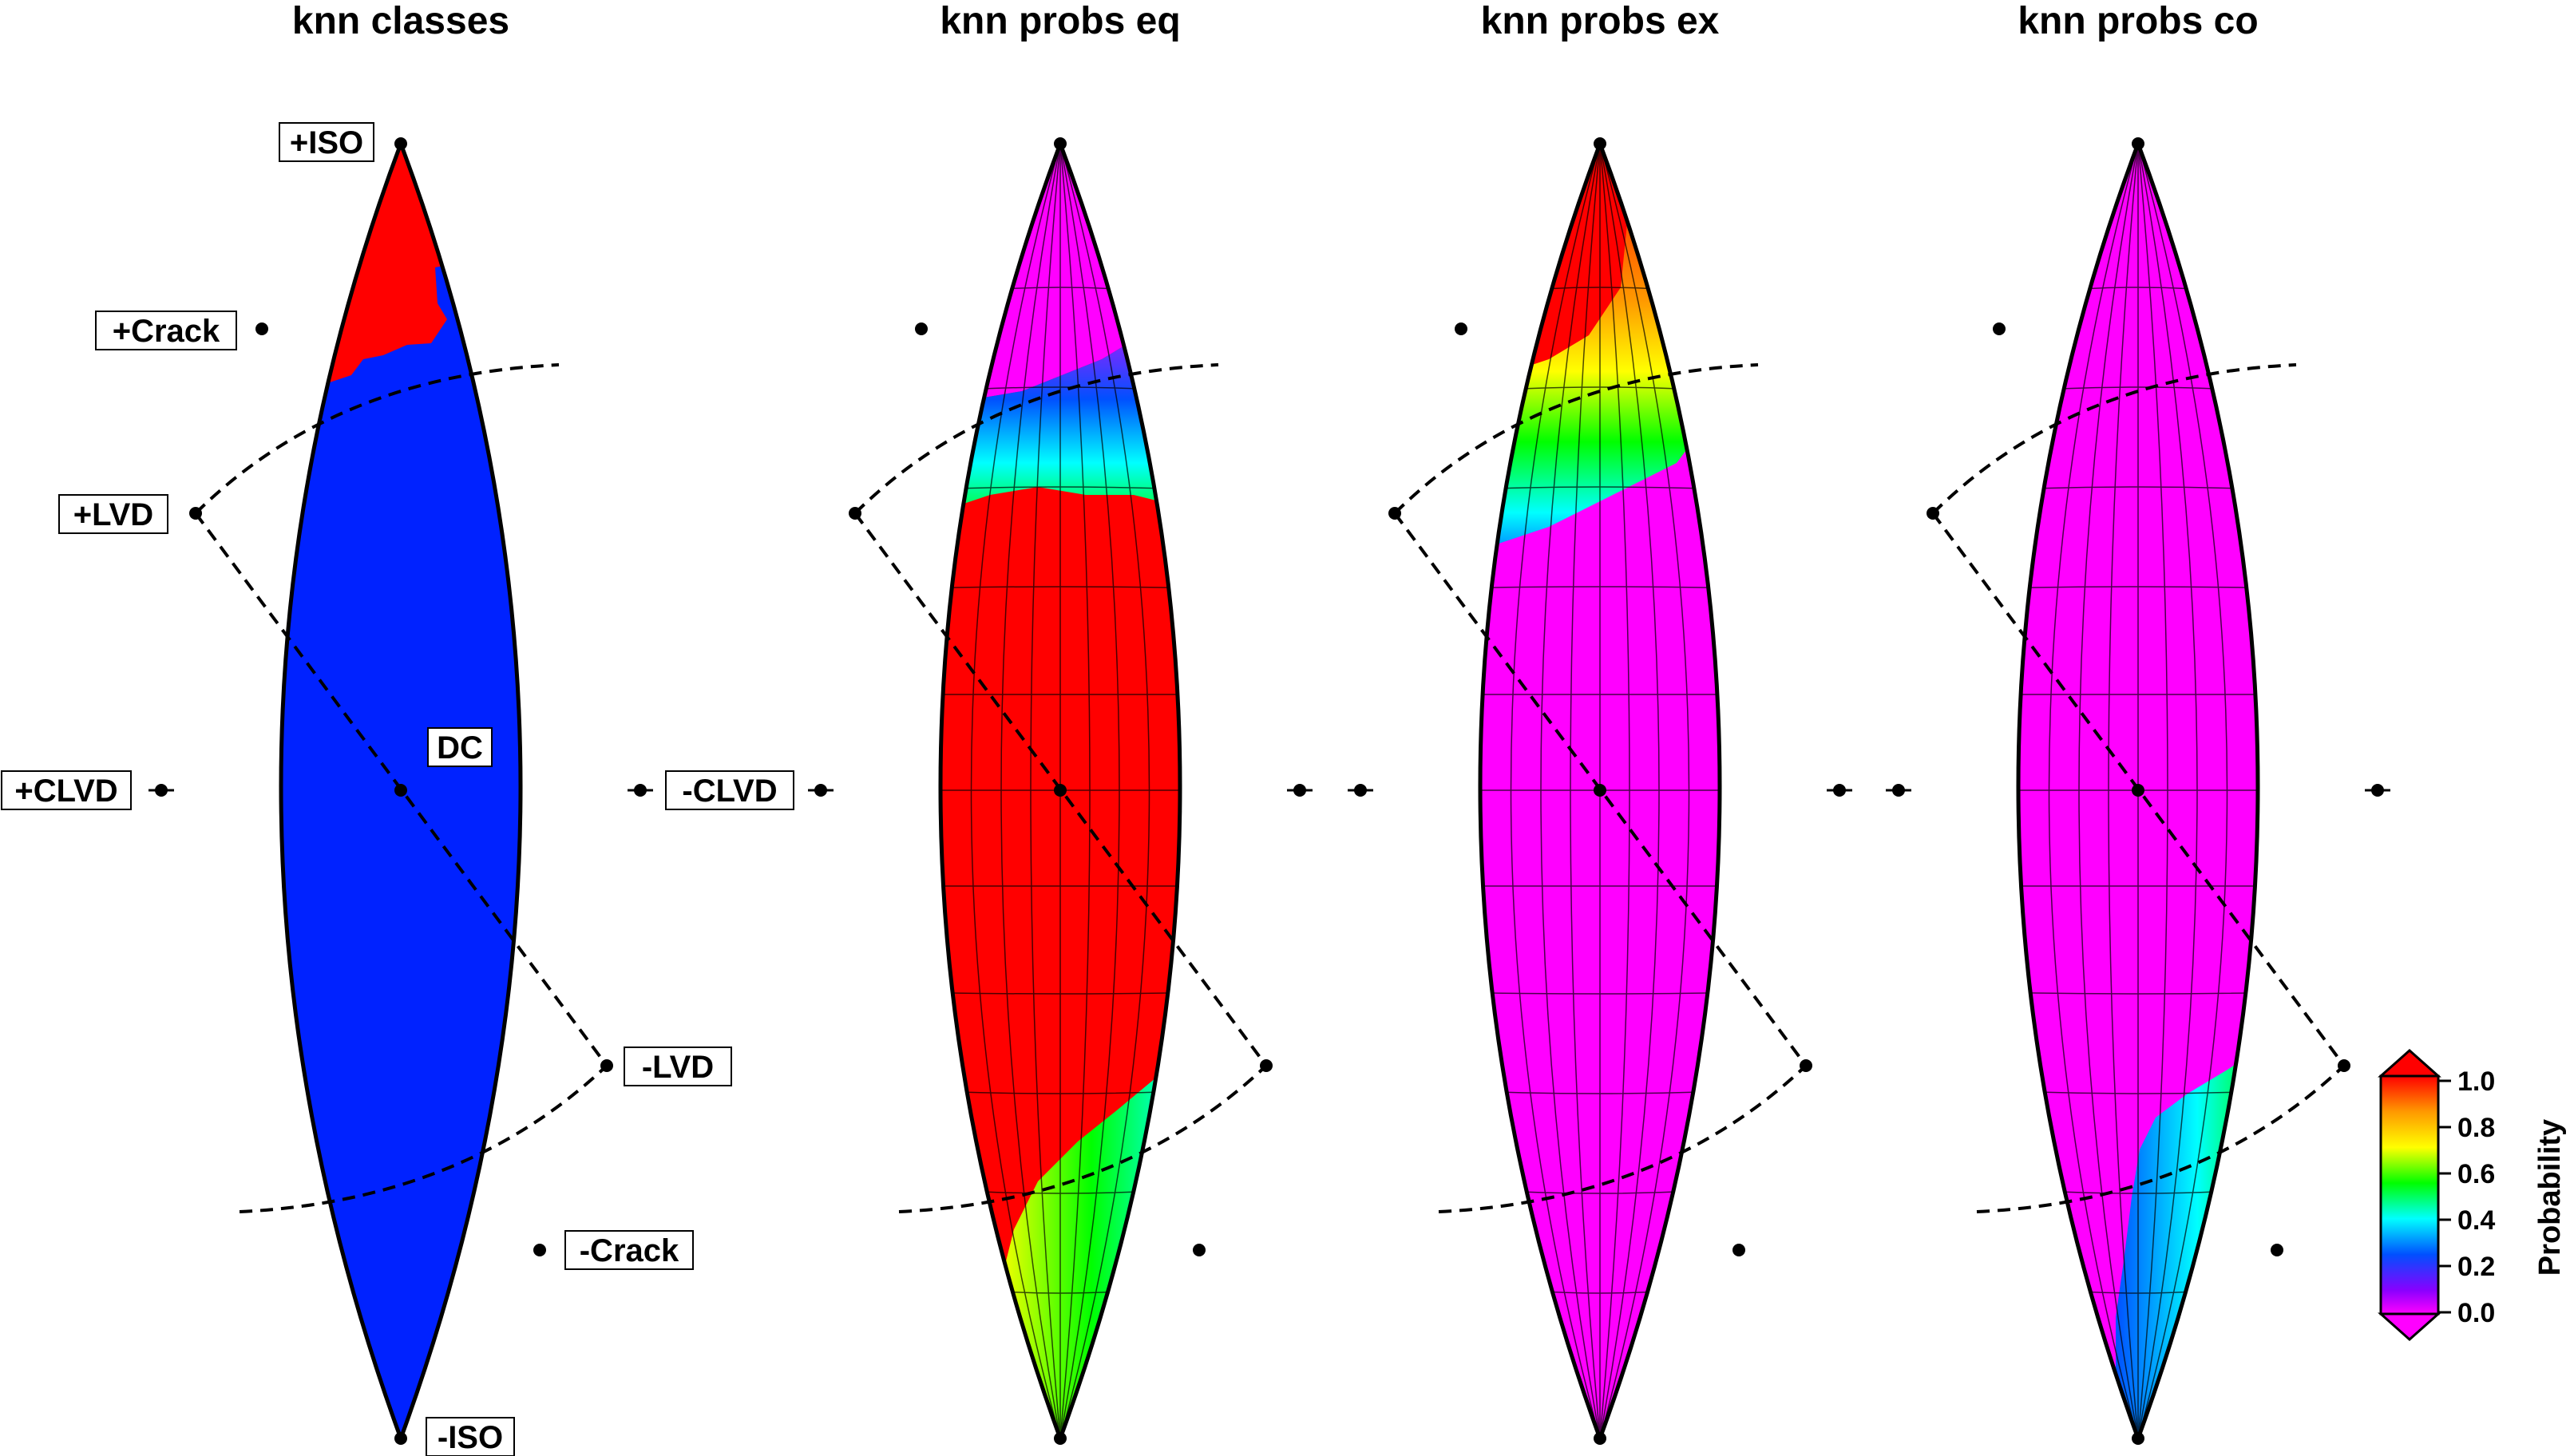  I want to click on field-low-top, so click(1060, 295).